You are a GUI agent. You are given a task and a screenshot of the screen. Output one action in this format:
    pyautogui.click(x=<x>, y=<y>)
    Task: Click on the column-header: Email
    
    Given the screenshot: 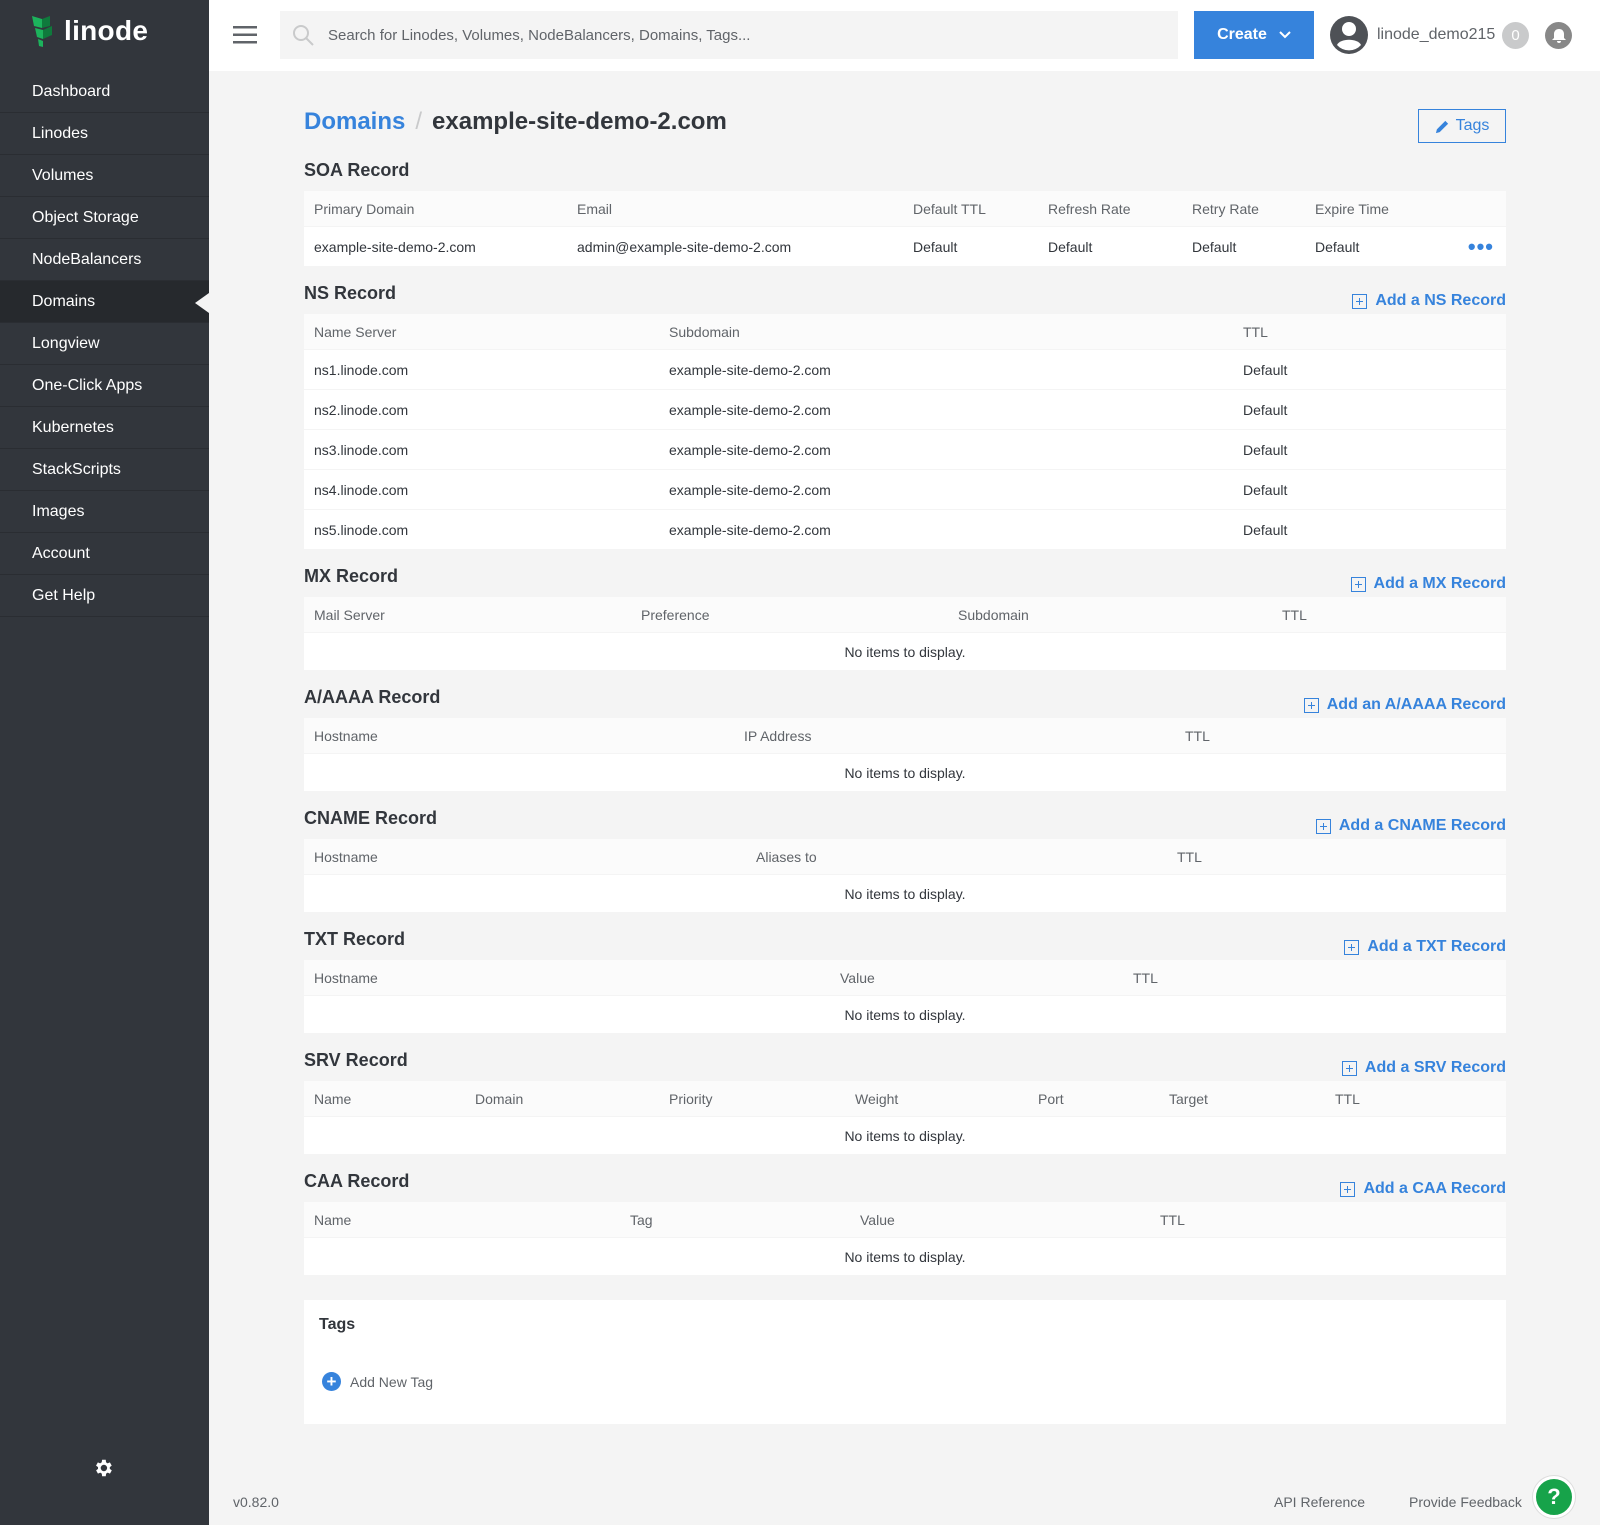 What is the action you would take?
    pyautogui.click(x=595, y=208)
    